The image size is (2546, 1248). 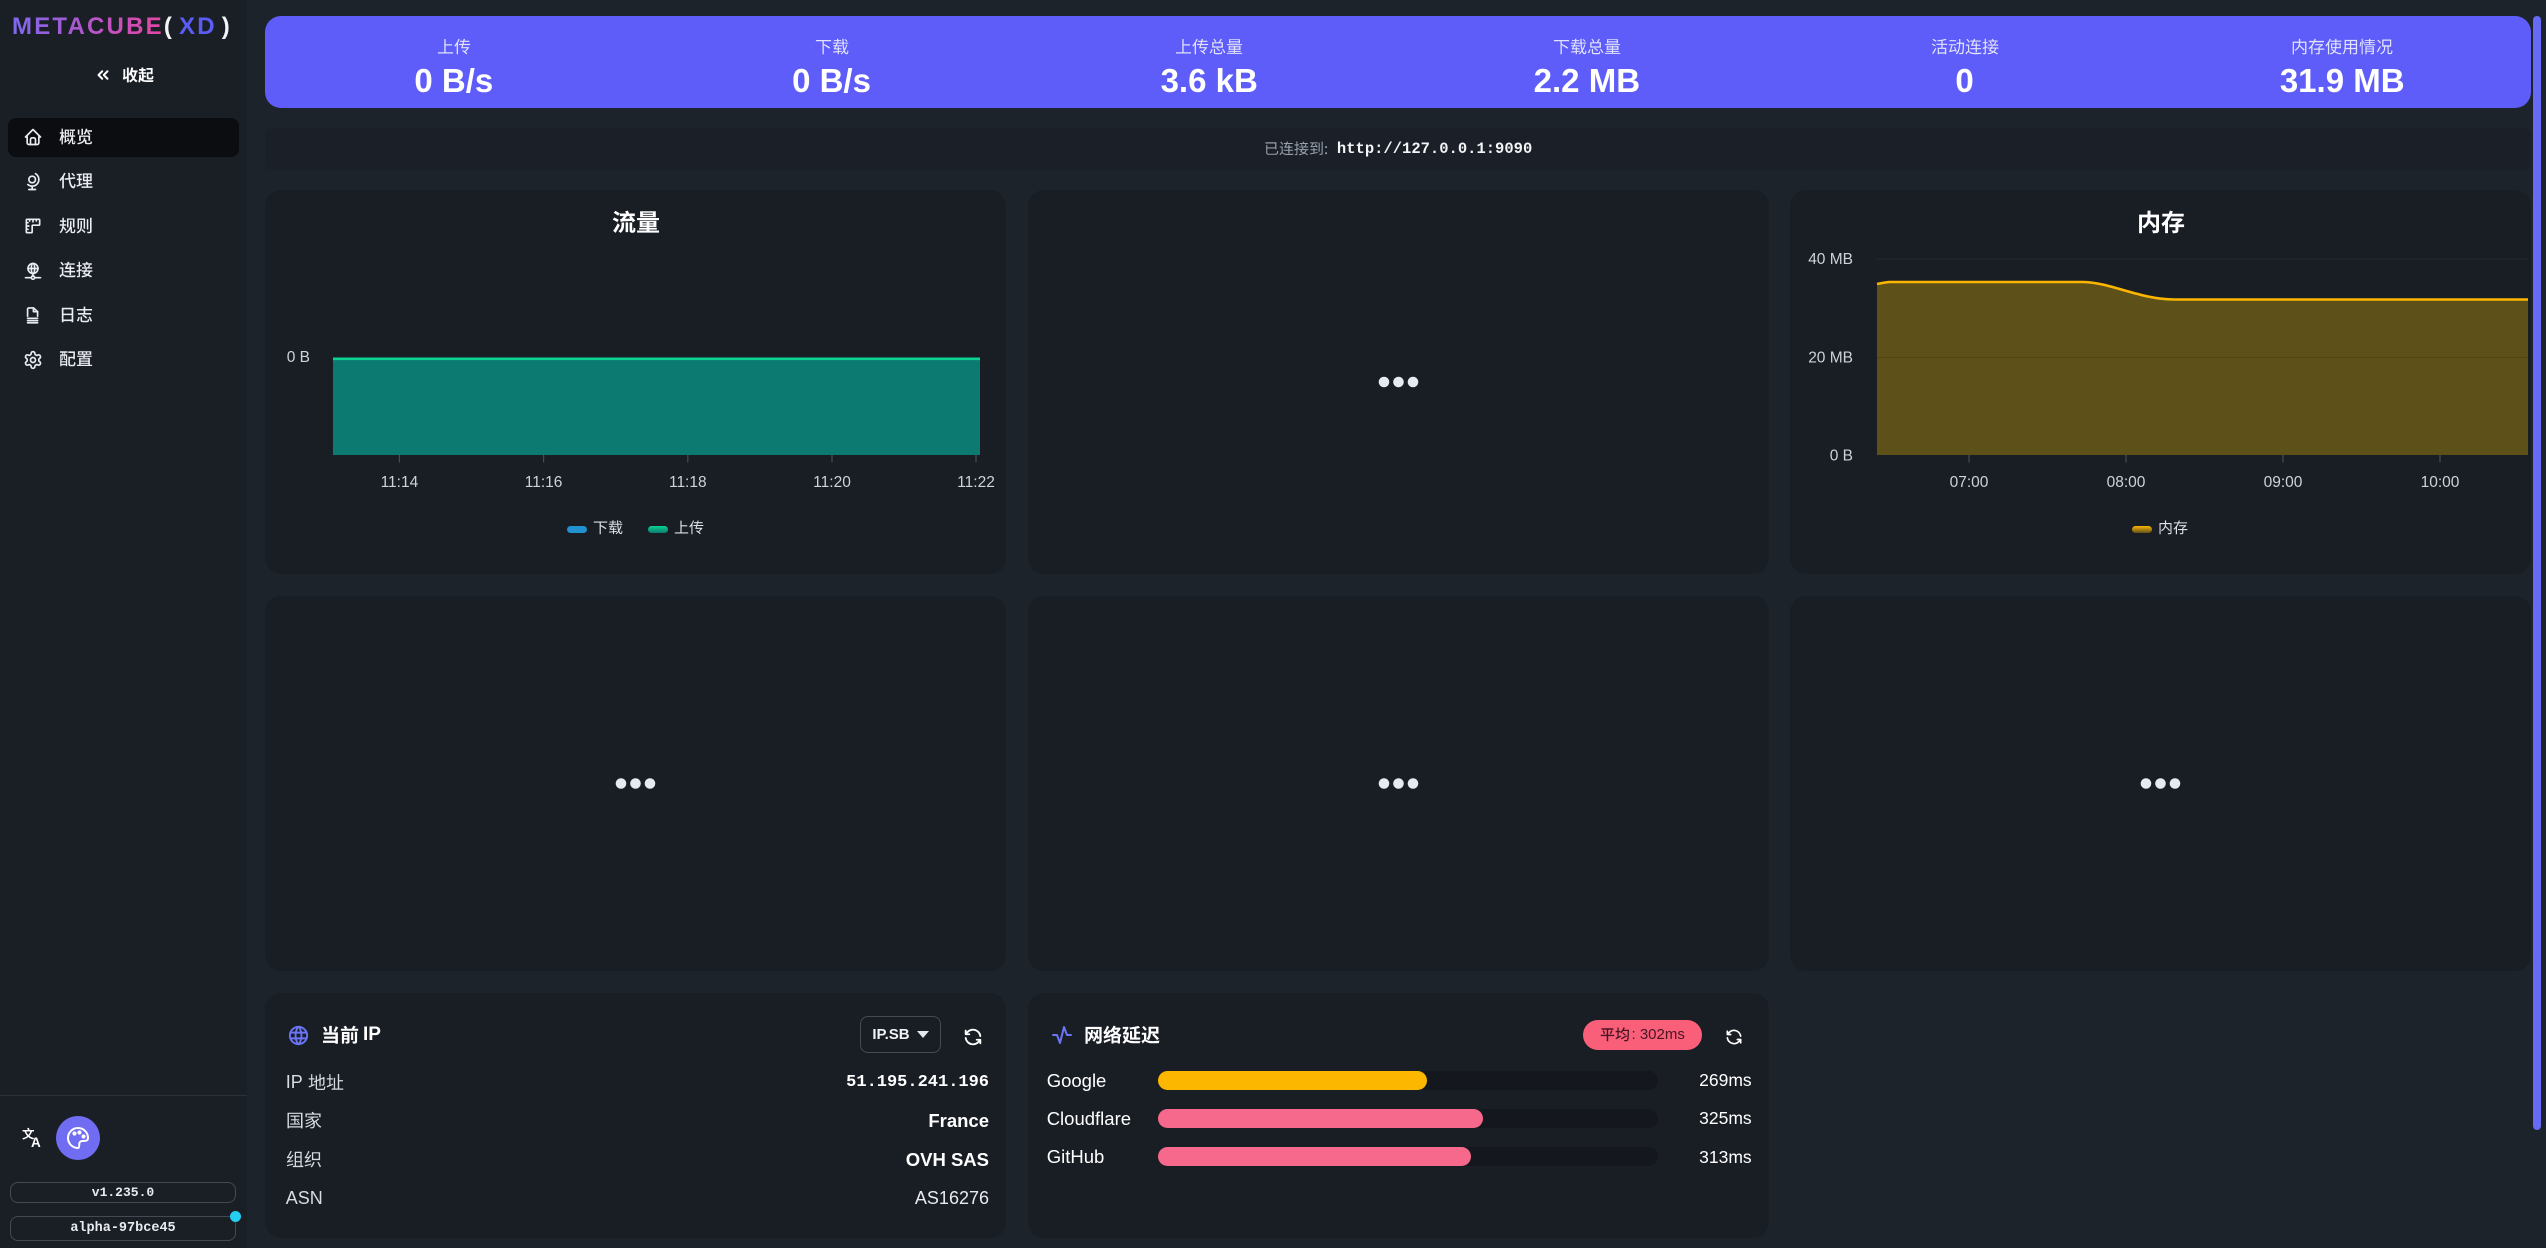 What do you see at coordinates (400, 482) in the screenshot?
I see `svg-text: 11:14` at bounding box center [400, 482].